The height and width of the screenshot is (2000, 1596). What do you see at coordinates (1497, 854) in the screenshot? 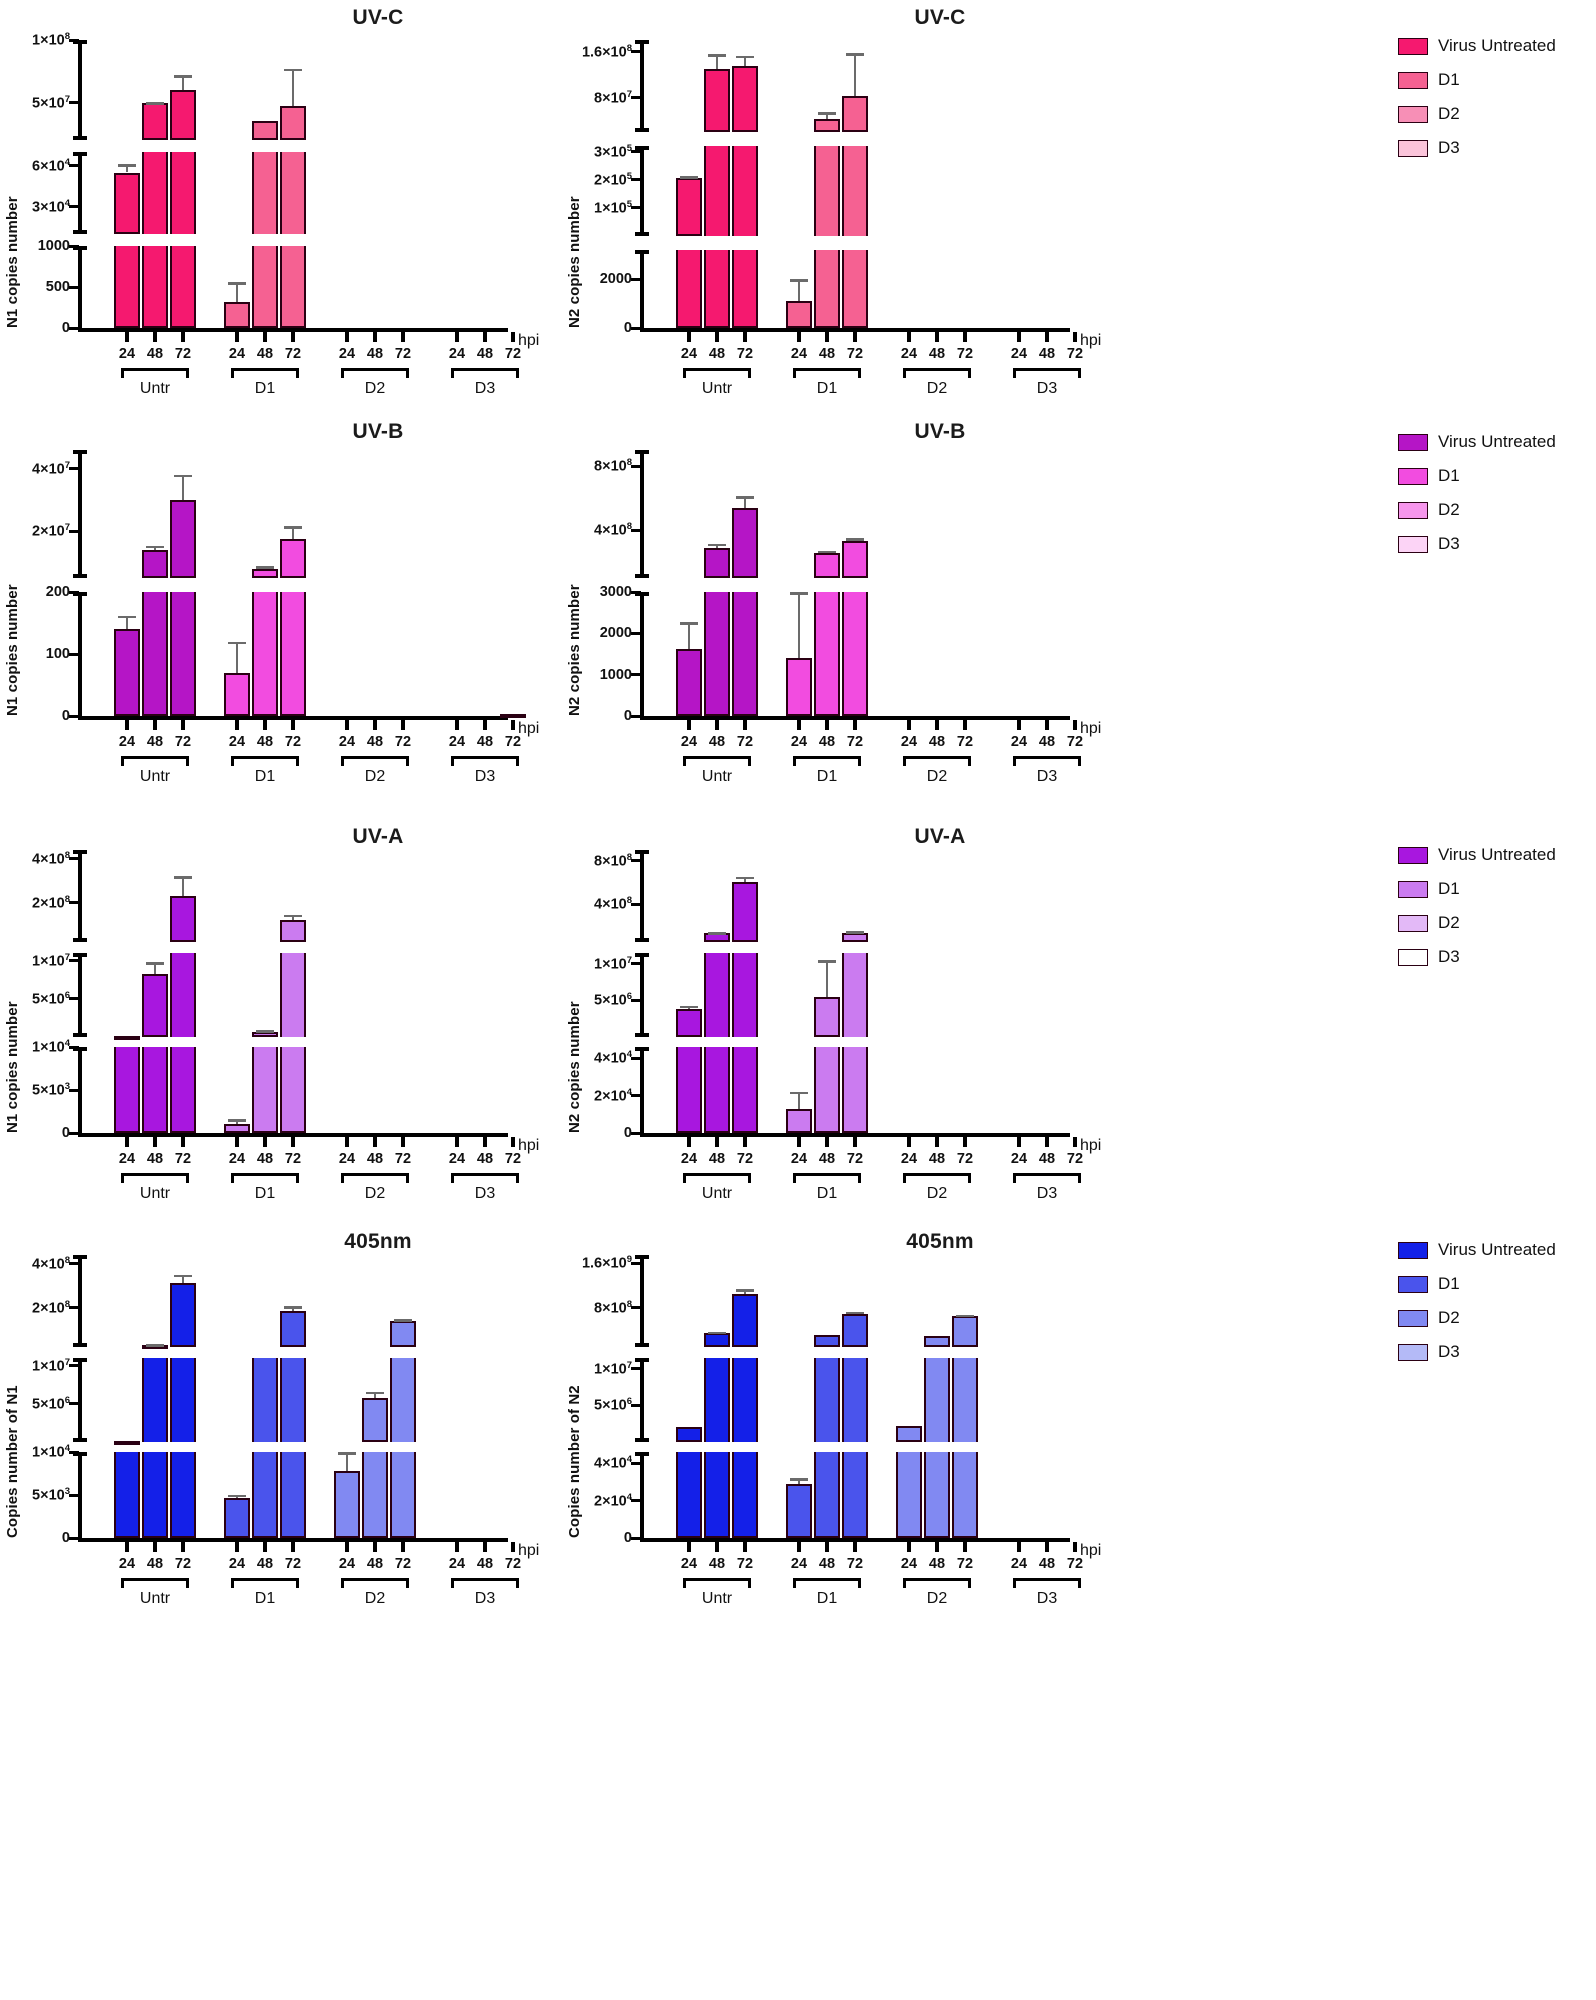
I see `legend-label: Virus Untreated` at bounding box center [1497, 854].